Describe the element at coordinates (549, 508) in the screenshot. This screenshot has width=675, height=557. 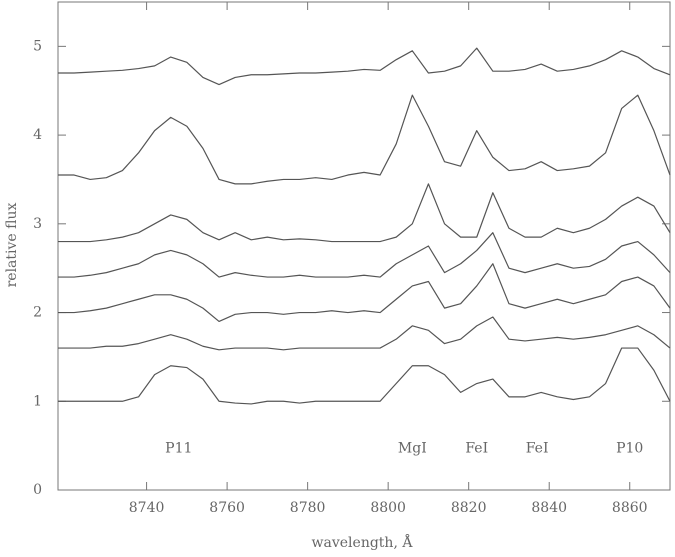
I see `x-tick-label: 8840` at that location.